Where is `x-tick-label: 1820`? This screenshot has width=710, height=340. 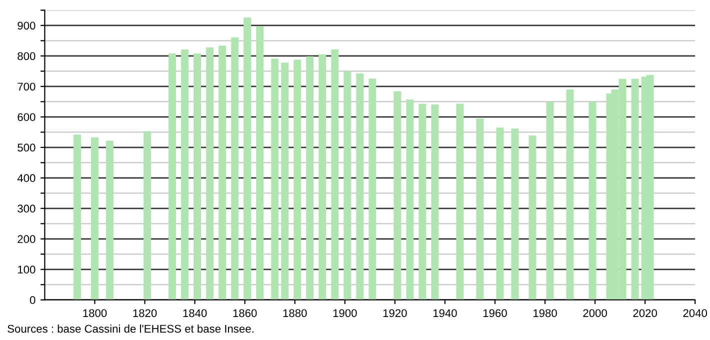
x-tick-label: 1820 is located at coordinates (145, 313).